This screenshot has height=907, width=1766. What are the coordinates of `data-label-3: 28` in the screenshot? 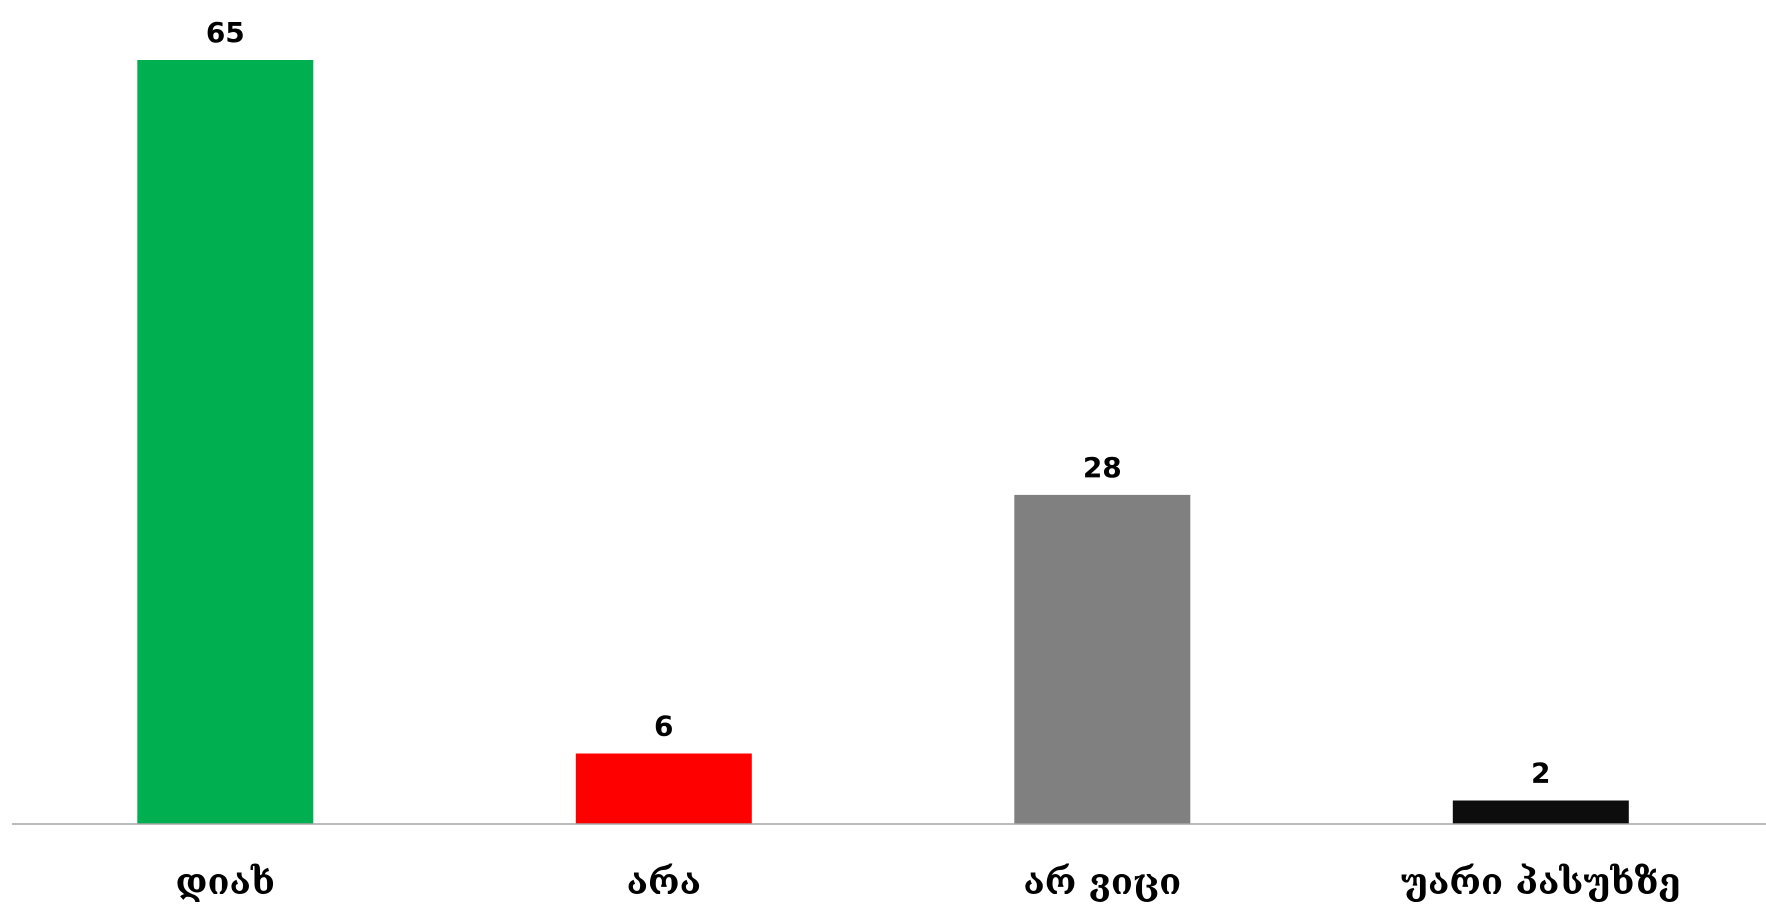 It's located at (1102, 467).